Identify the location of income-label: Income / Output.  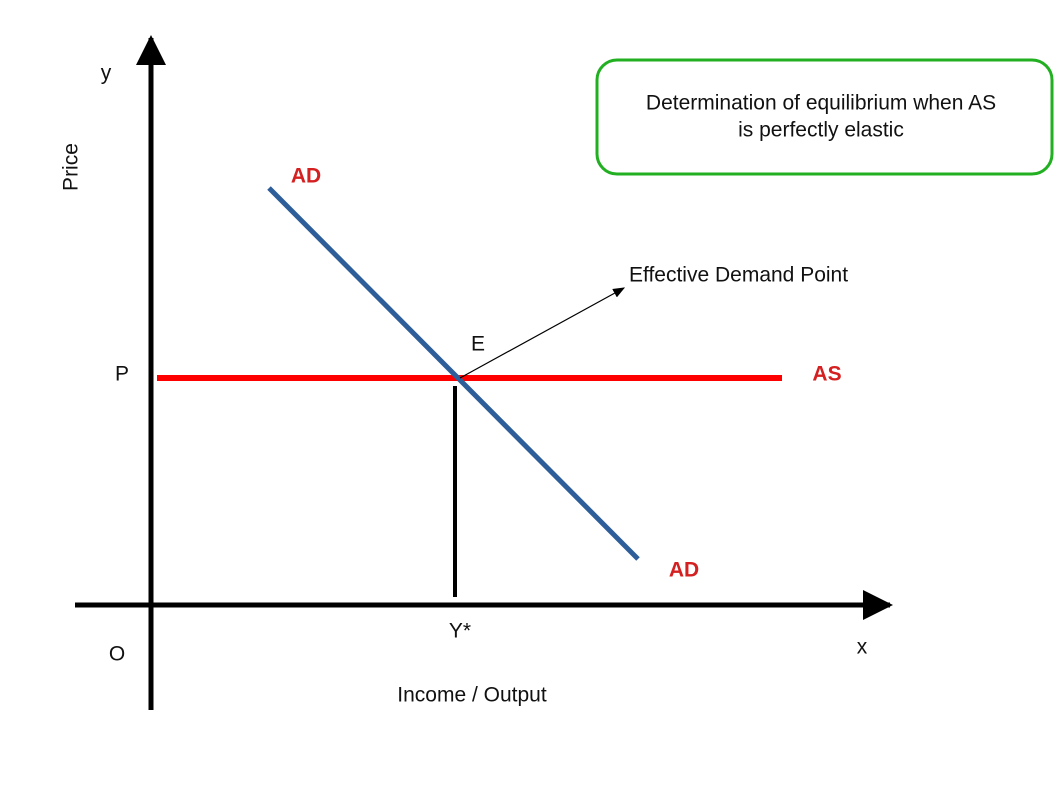
(472, 695).